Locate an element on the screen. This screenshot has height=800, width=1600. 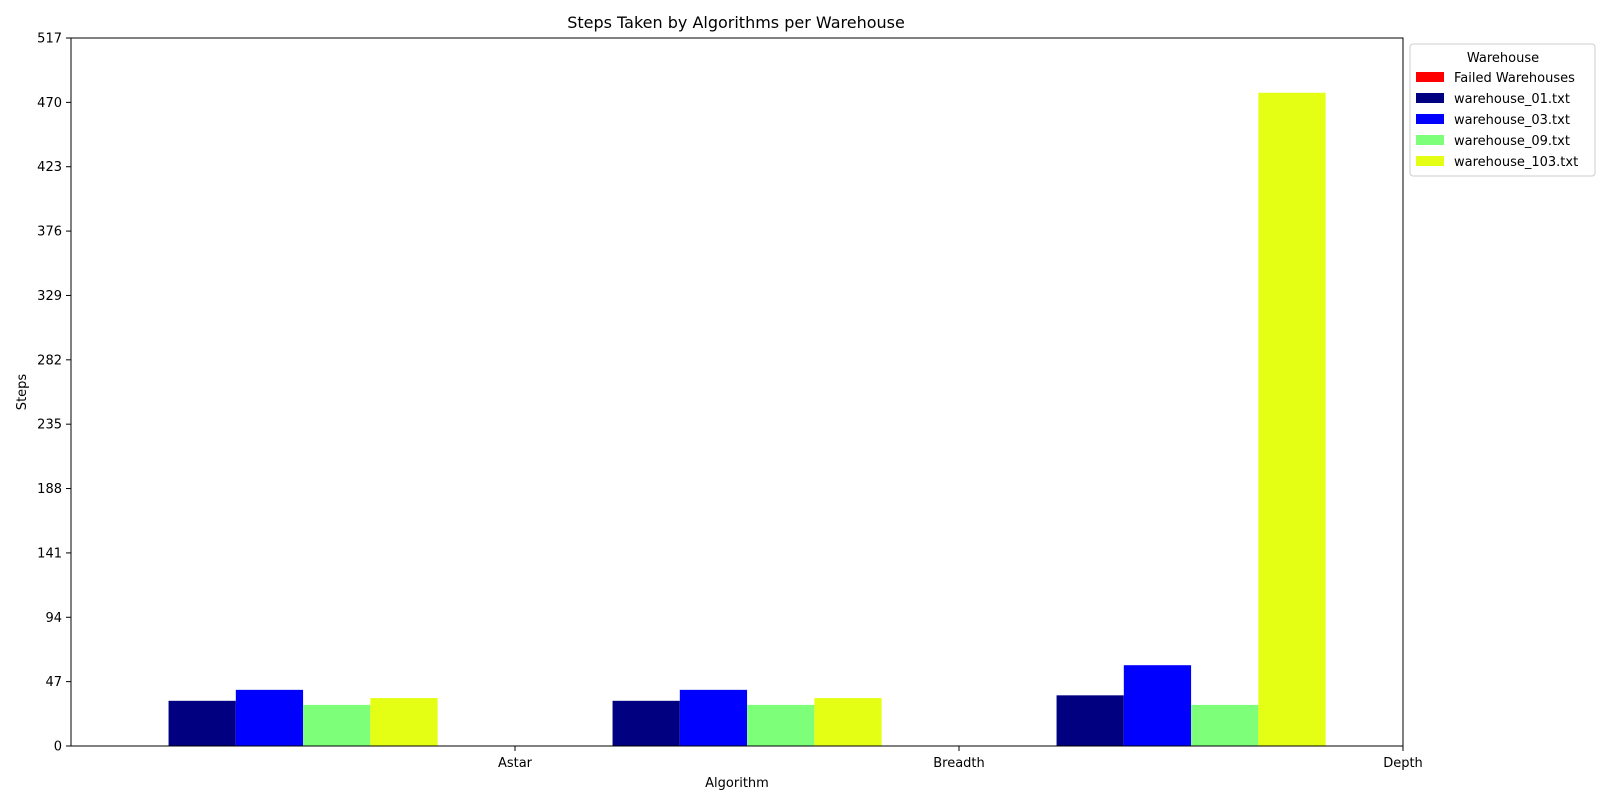
bar-warehouse-103-txt-depth is located at coordinates (1292, 419).